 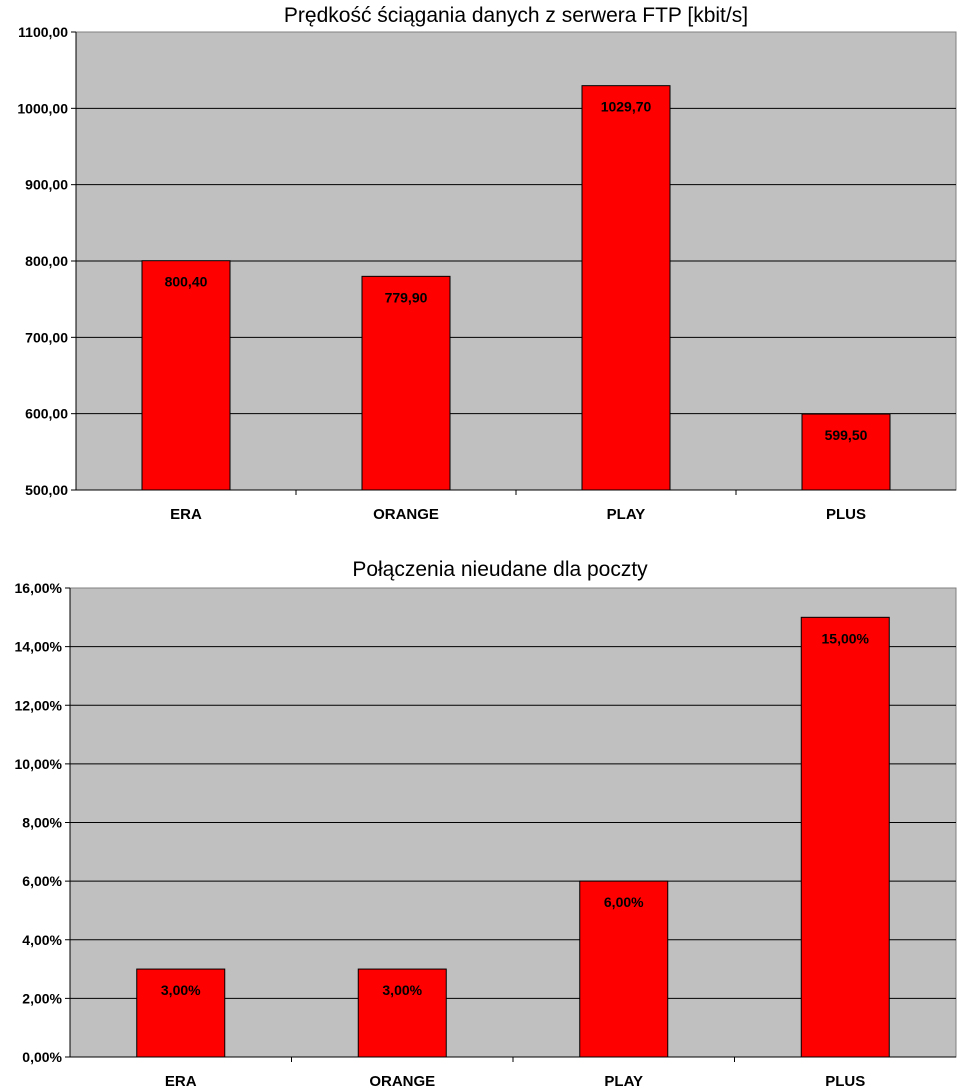 What do you see at coordinates (846, 638) in the screenshot?
I see `data-label: 15,00%` at bounding box center [846, 638].